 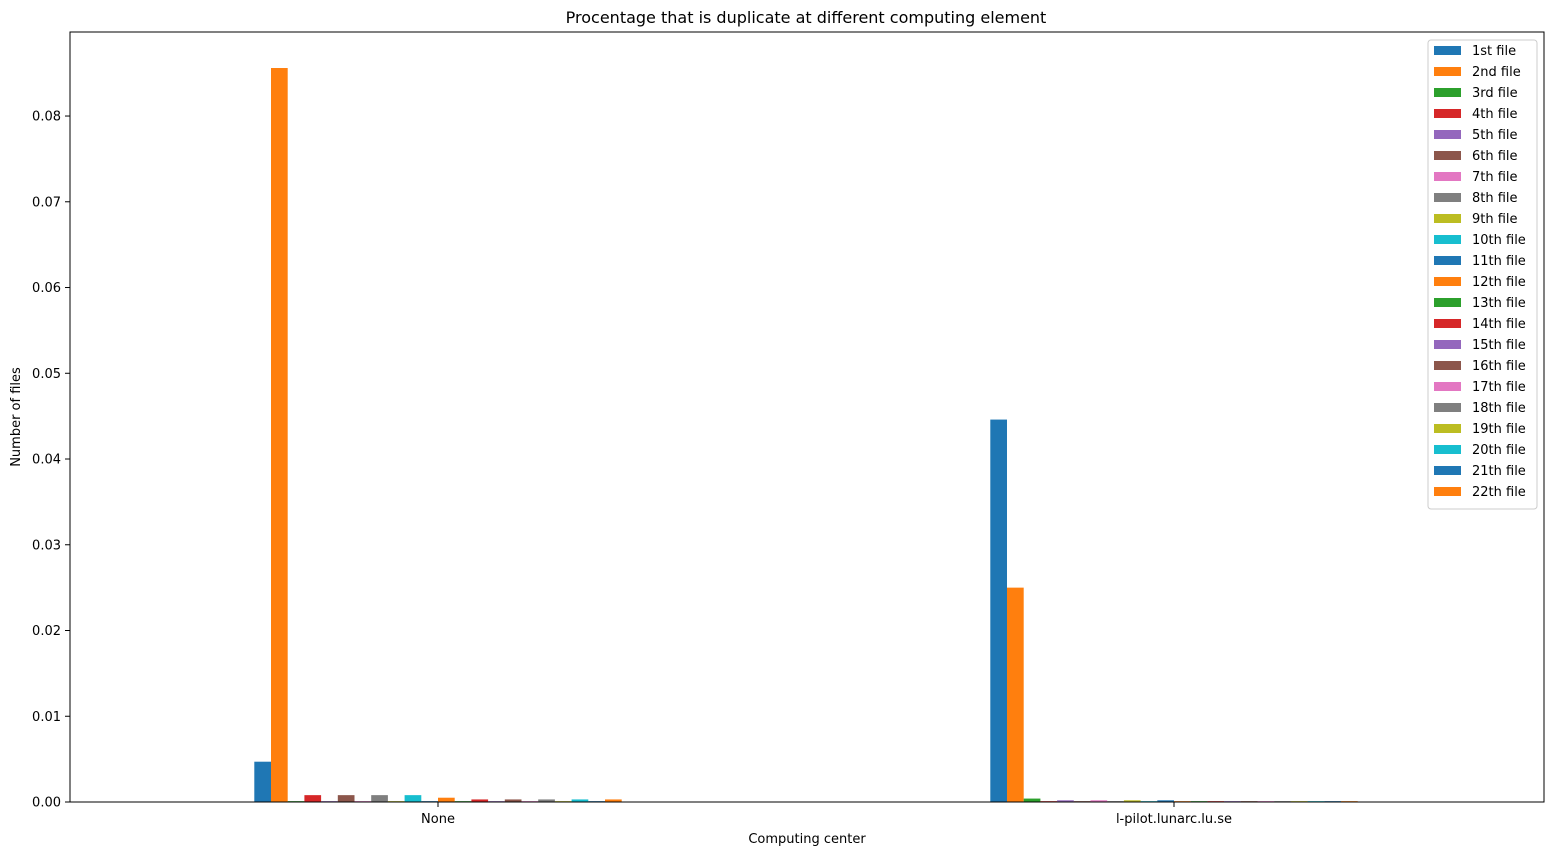 What do you see at coordinates (480, 800) in the screenshot?
I see `bar-14-none` at bounding box center [480, 800].